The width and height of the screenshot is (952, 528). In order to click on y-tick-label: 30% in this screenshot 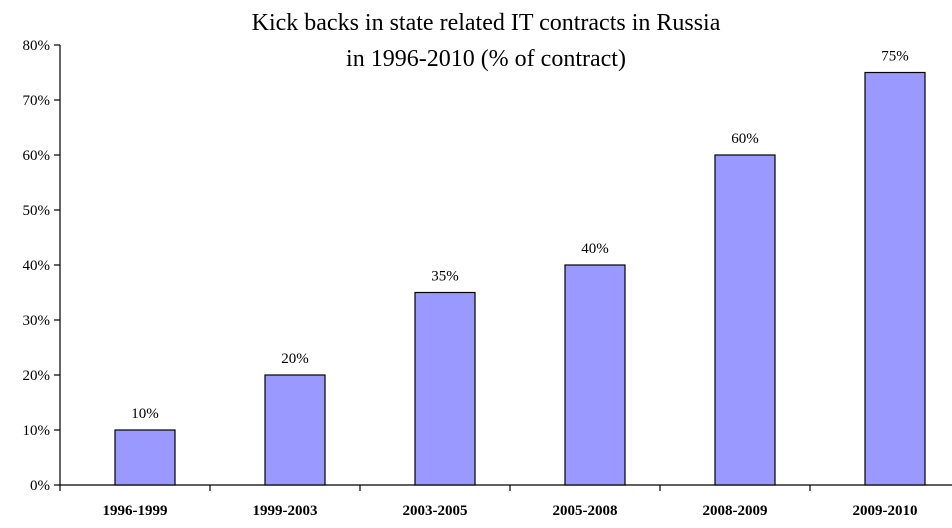, I will do `click(37, 321)`.